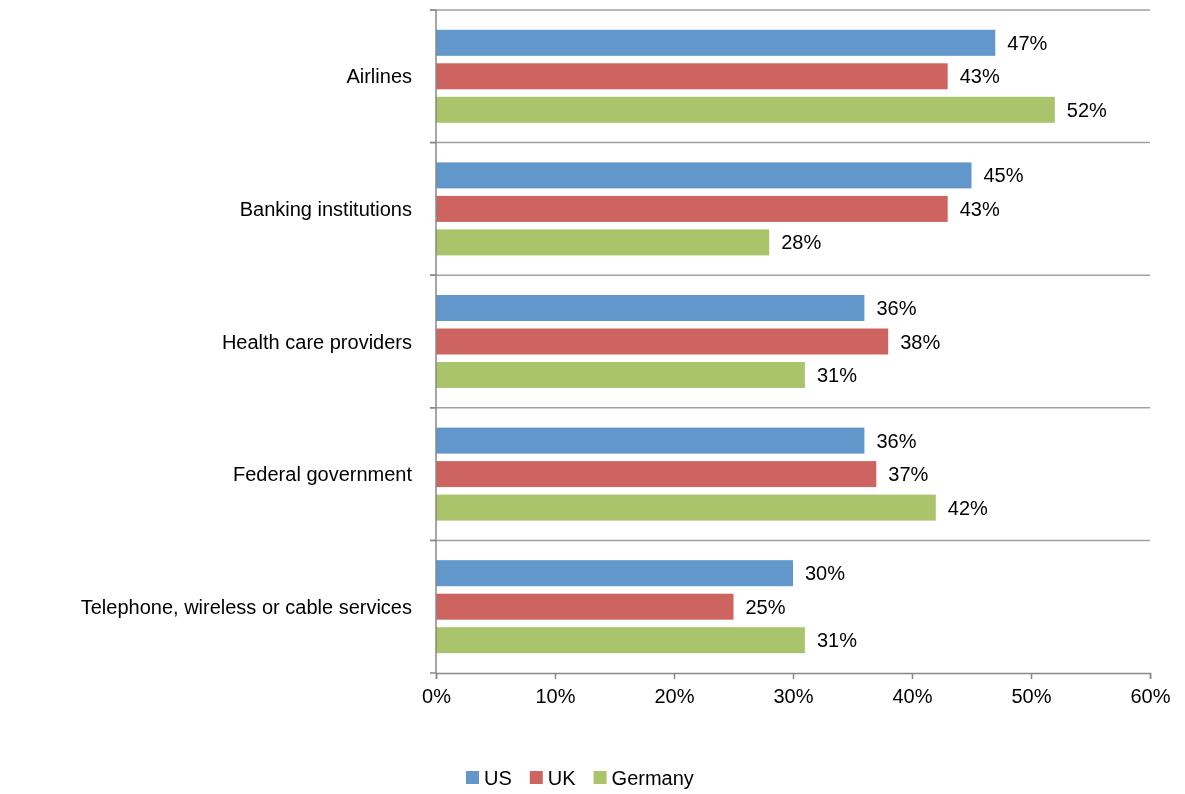 The height and width of the screenshot is (794, 1185). Describe the element at coordinates (323, 474) in the screenshot. I see `y-tick-label: Federal government` at that location.